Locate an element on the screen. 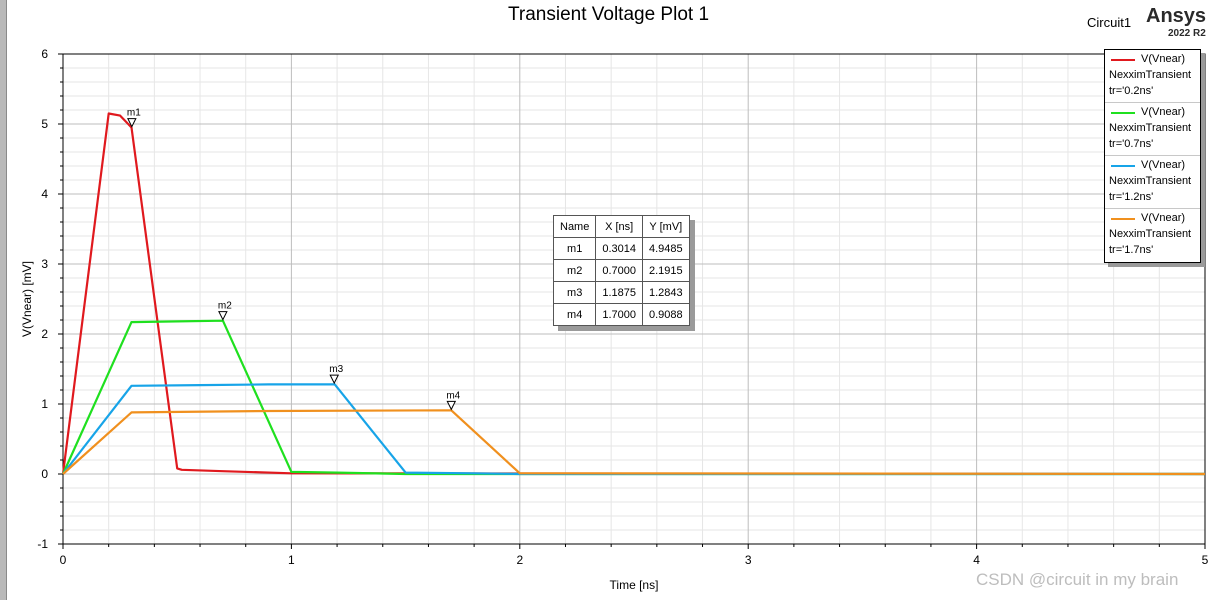  circuit-label: Circuit1 is located at coordinates (1109, 22).